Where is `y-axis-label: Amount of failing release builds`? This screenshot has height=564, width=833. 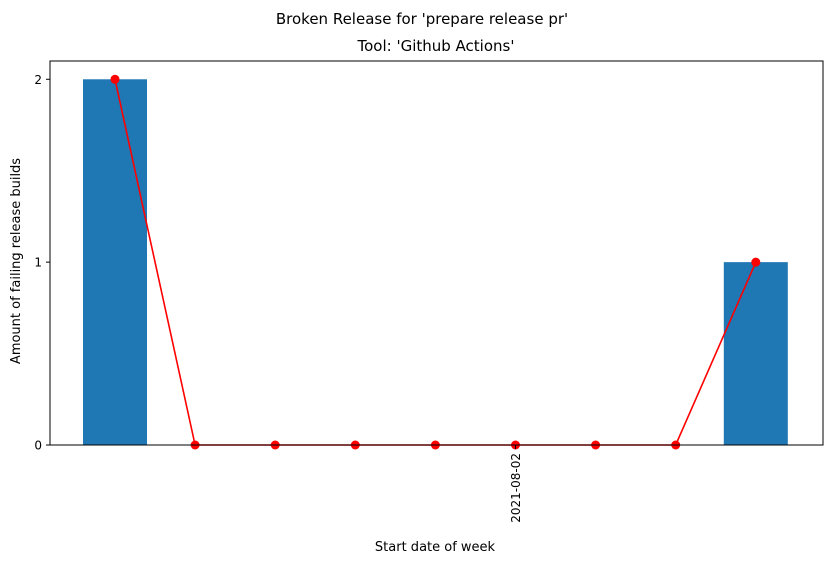 y-axis-label: Amount of failing release builds is located at coordinates (16, 261).